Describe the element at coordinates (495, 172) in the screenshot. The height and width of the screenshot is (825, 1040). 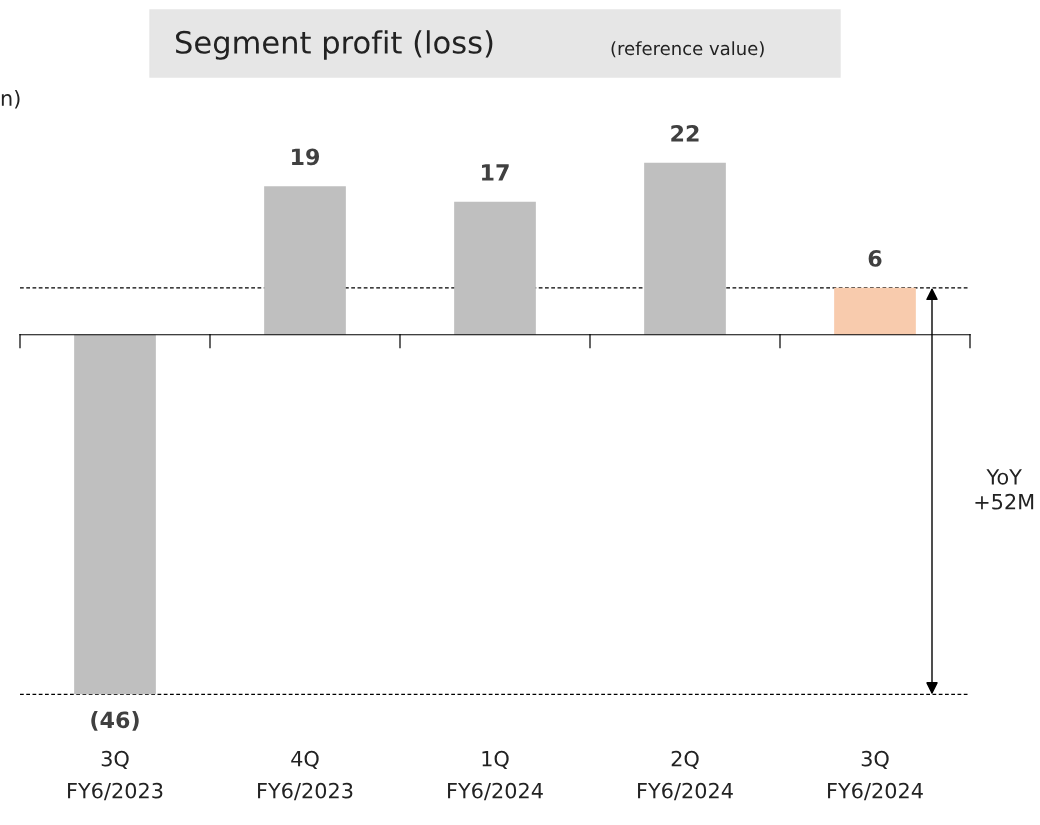
I see `data-label: 17` at that location.